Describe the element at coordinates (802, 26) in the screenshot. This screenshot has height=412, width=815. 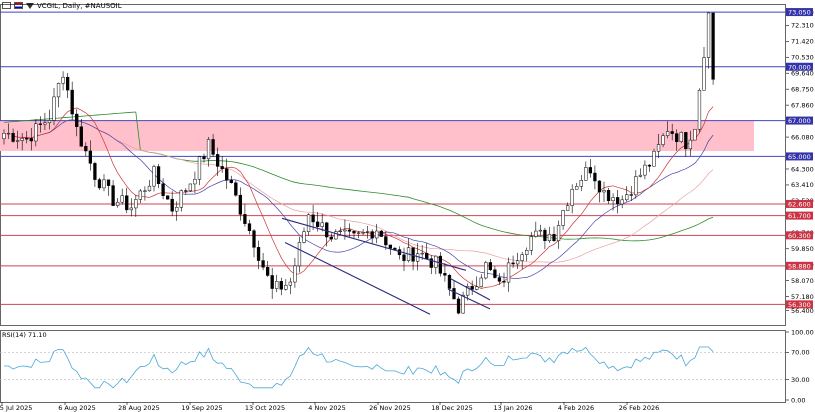
I see `price-tick-label: 72.310` at that location.